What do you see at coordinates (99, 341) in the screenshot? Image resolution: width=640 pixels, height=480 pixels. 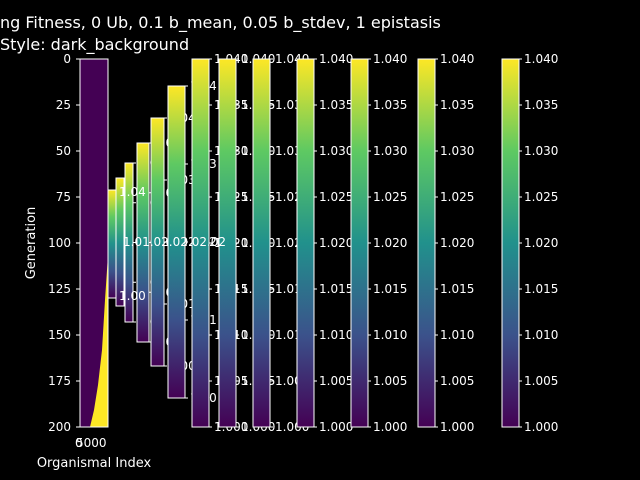 I see `heatmap-high-fitness-region` at bounding box center [99, 341].